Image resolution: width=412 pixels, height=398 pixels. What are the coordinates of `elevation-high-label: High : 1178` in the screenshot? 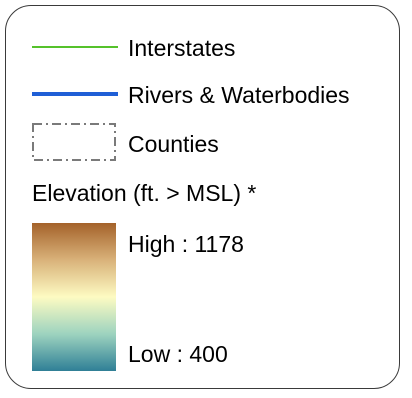 It's located at (186, 244).